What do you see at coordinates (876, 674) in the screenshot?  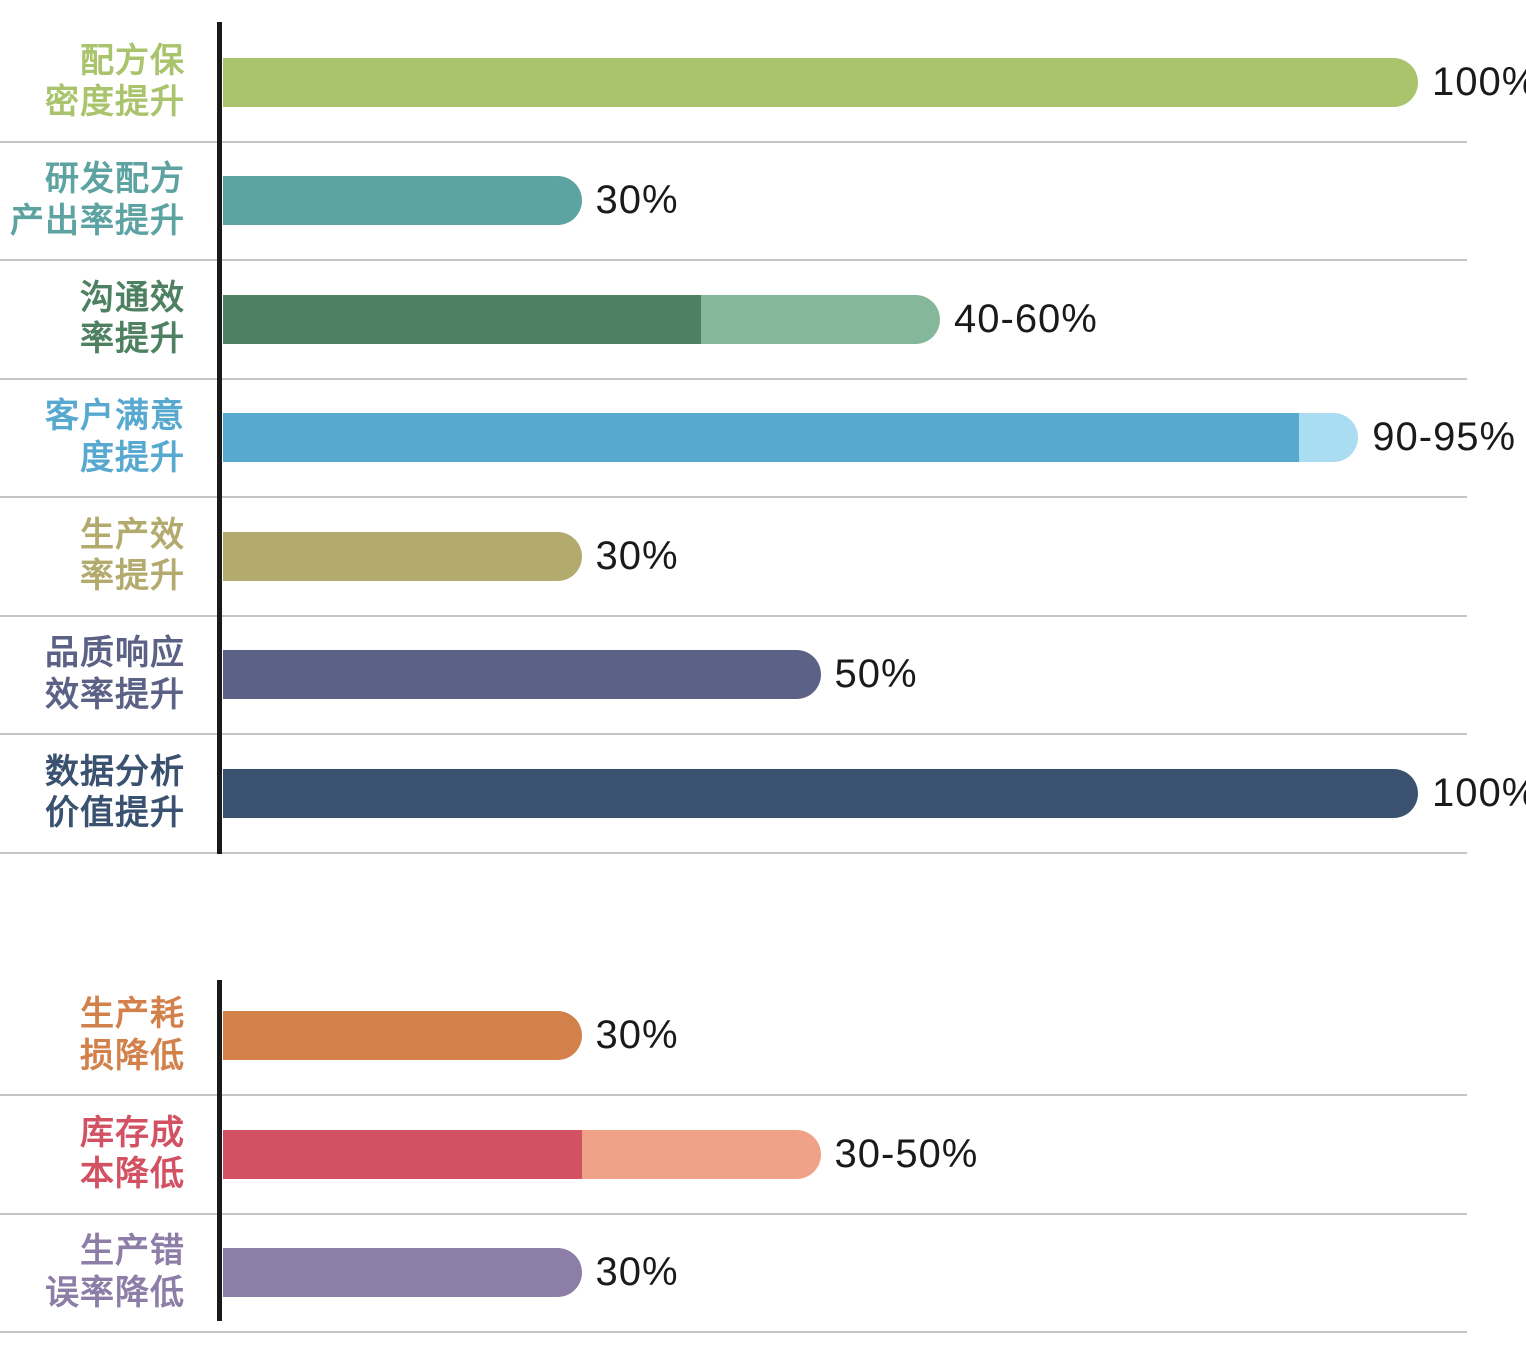 I see `value-label: 50%` at bounding box center [876, 674].